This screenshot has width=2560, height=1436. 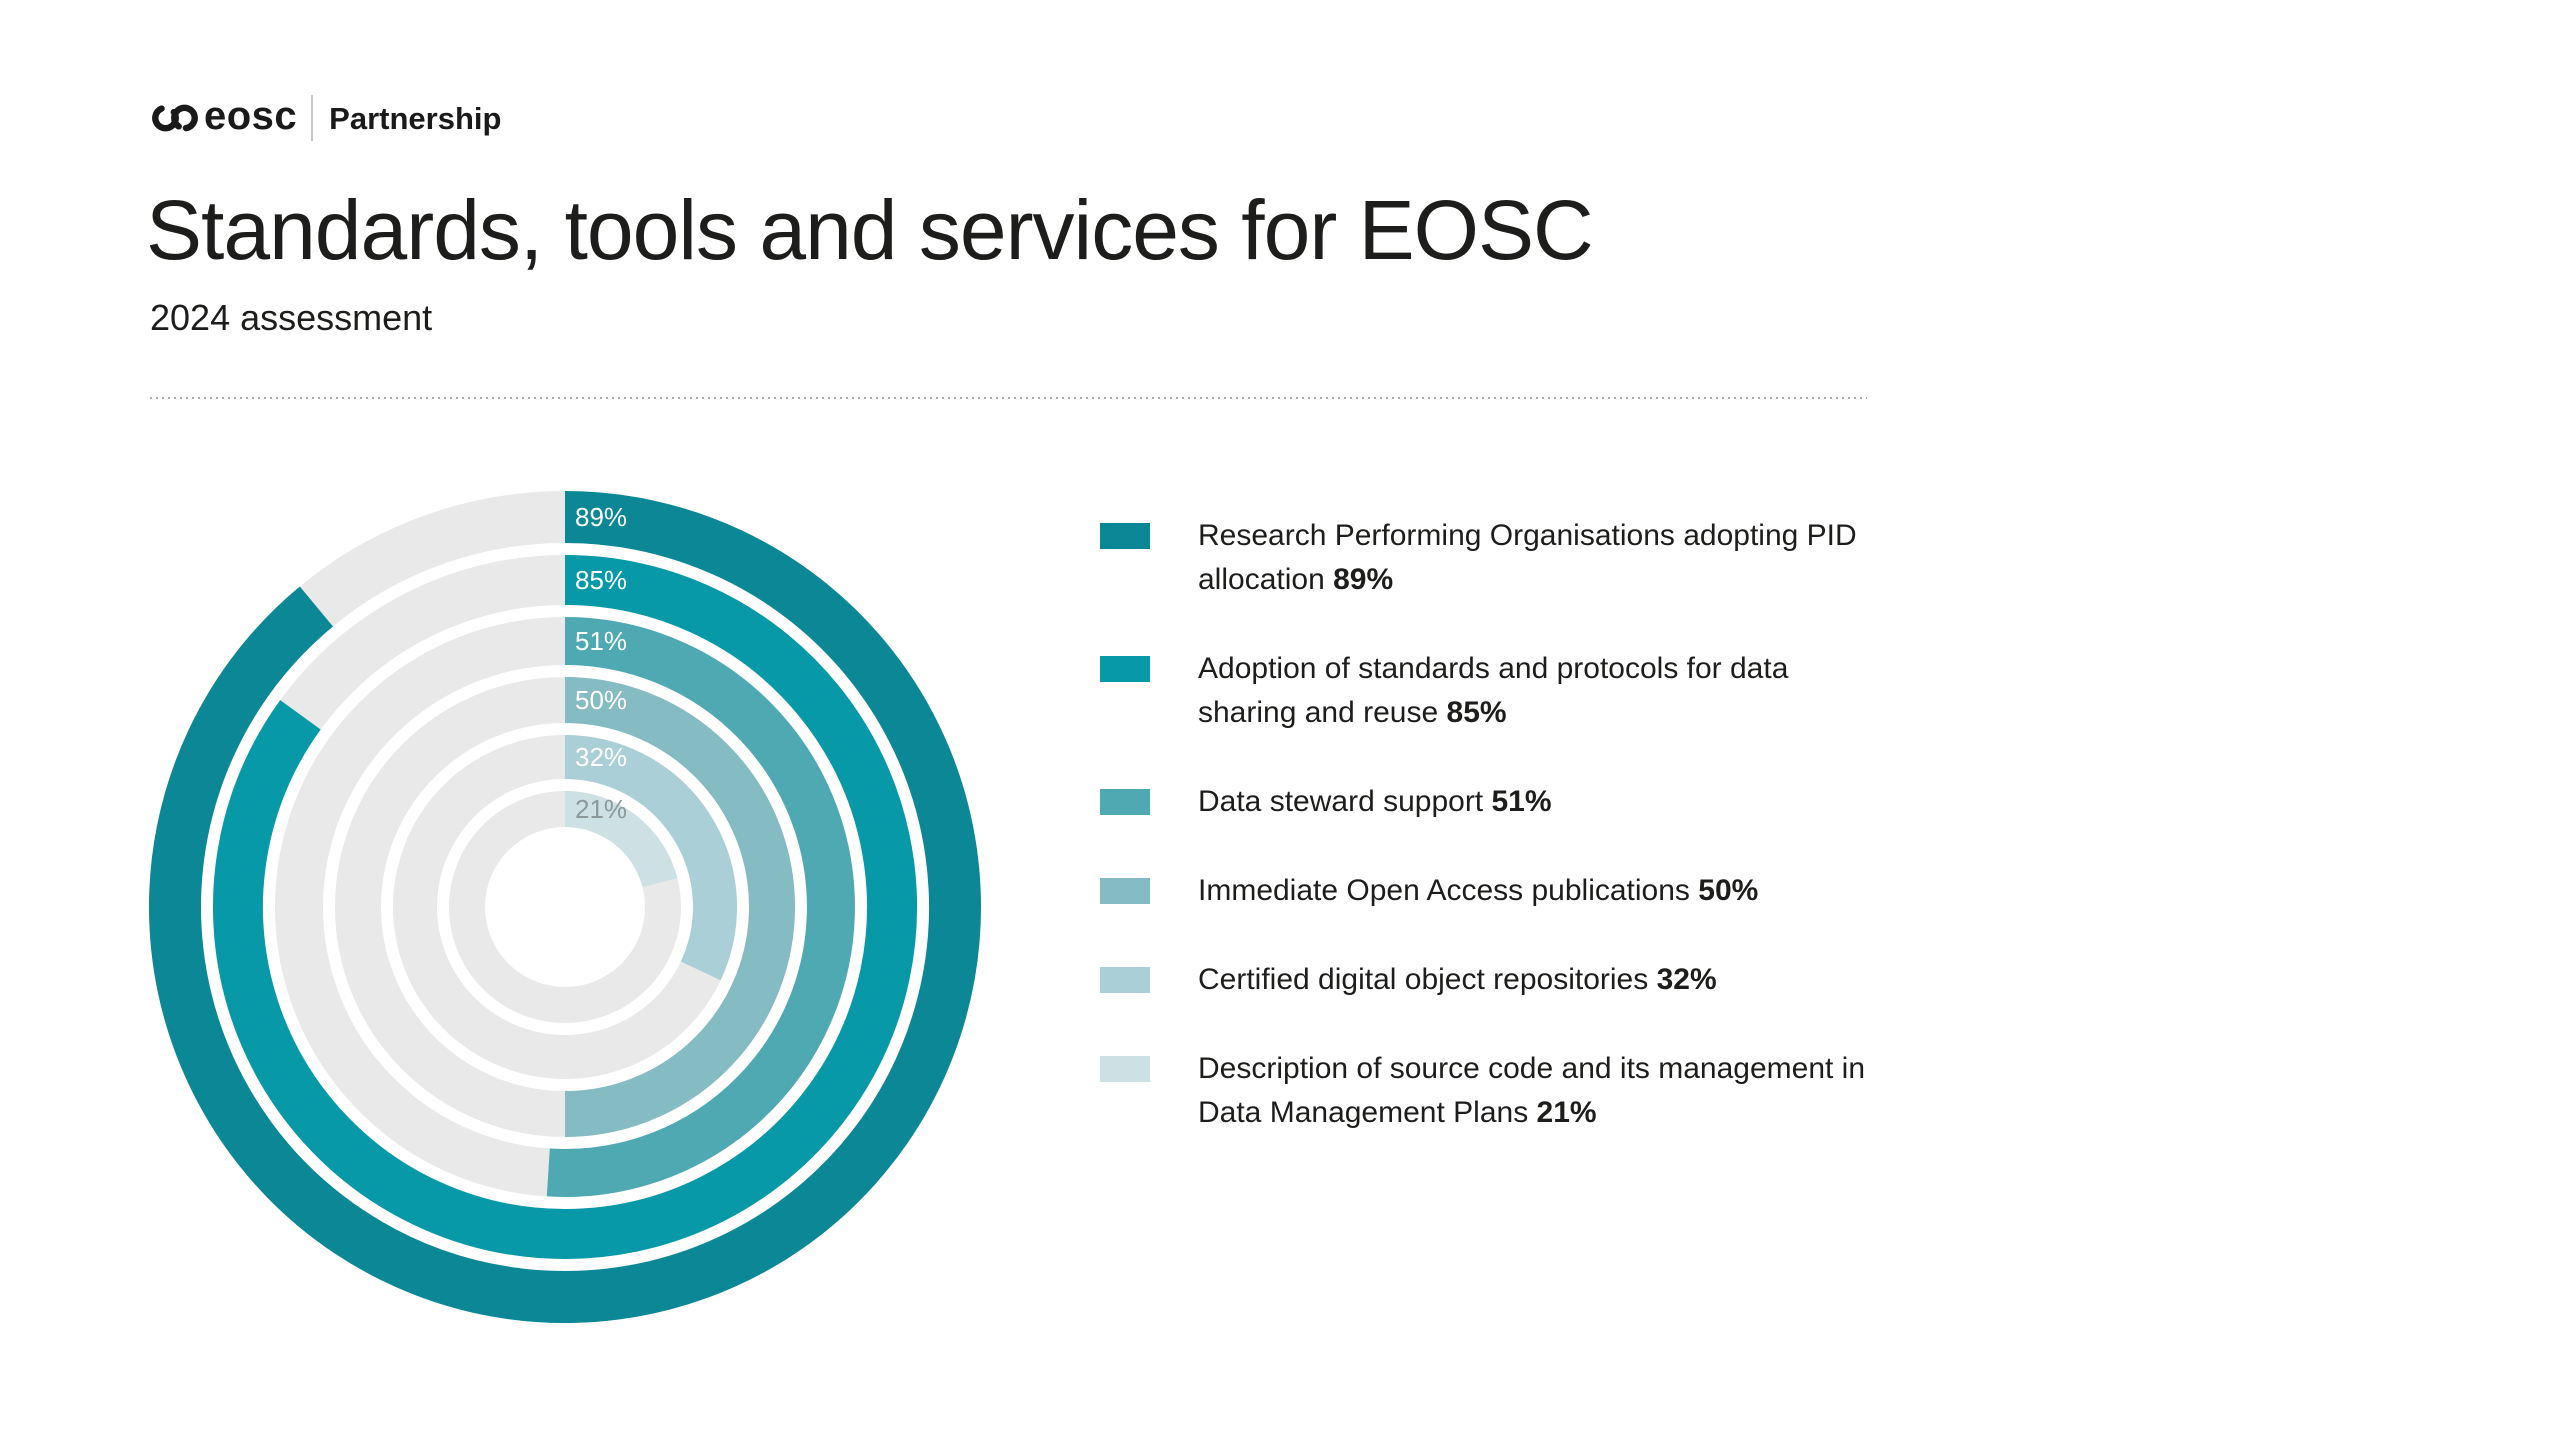 I want to click on legend-value: 51%, so click(x=1521, y=801).